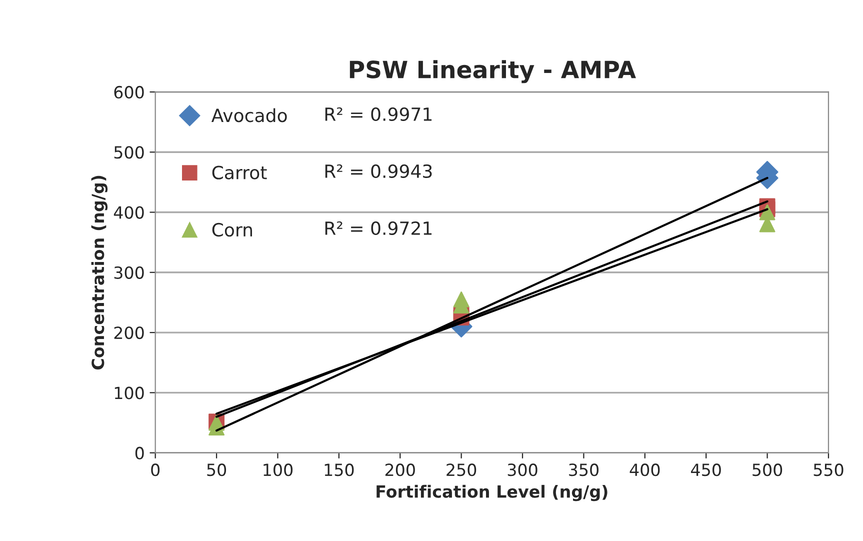  I want to click on x-tick-label: 250, so click(461, 470).